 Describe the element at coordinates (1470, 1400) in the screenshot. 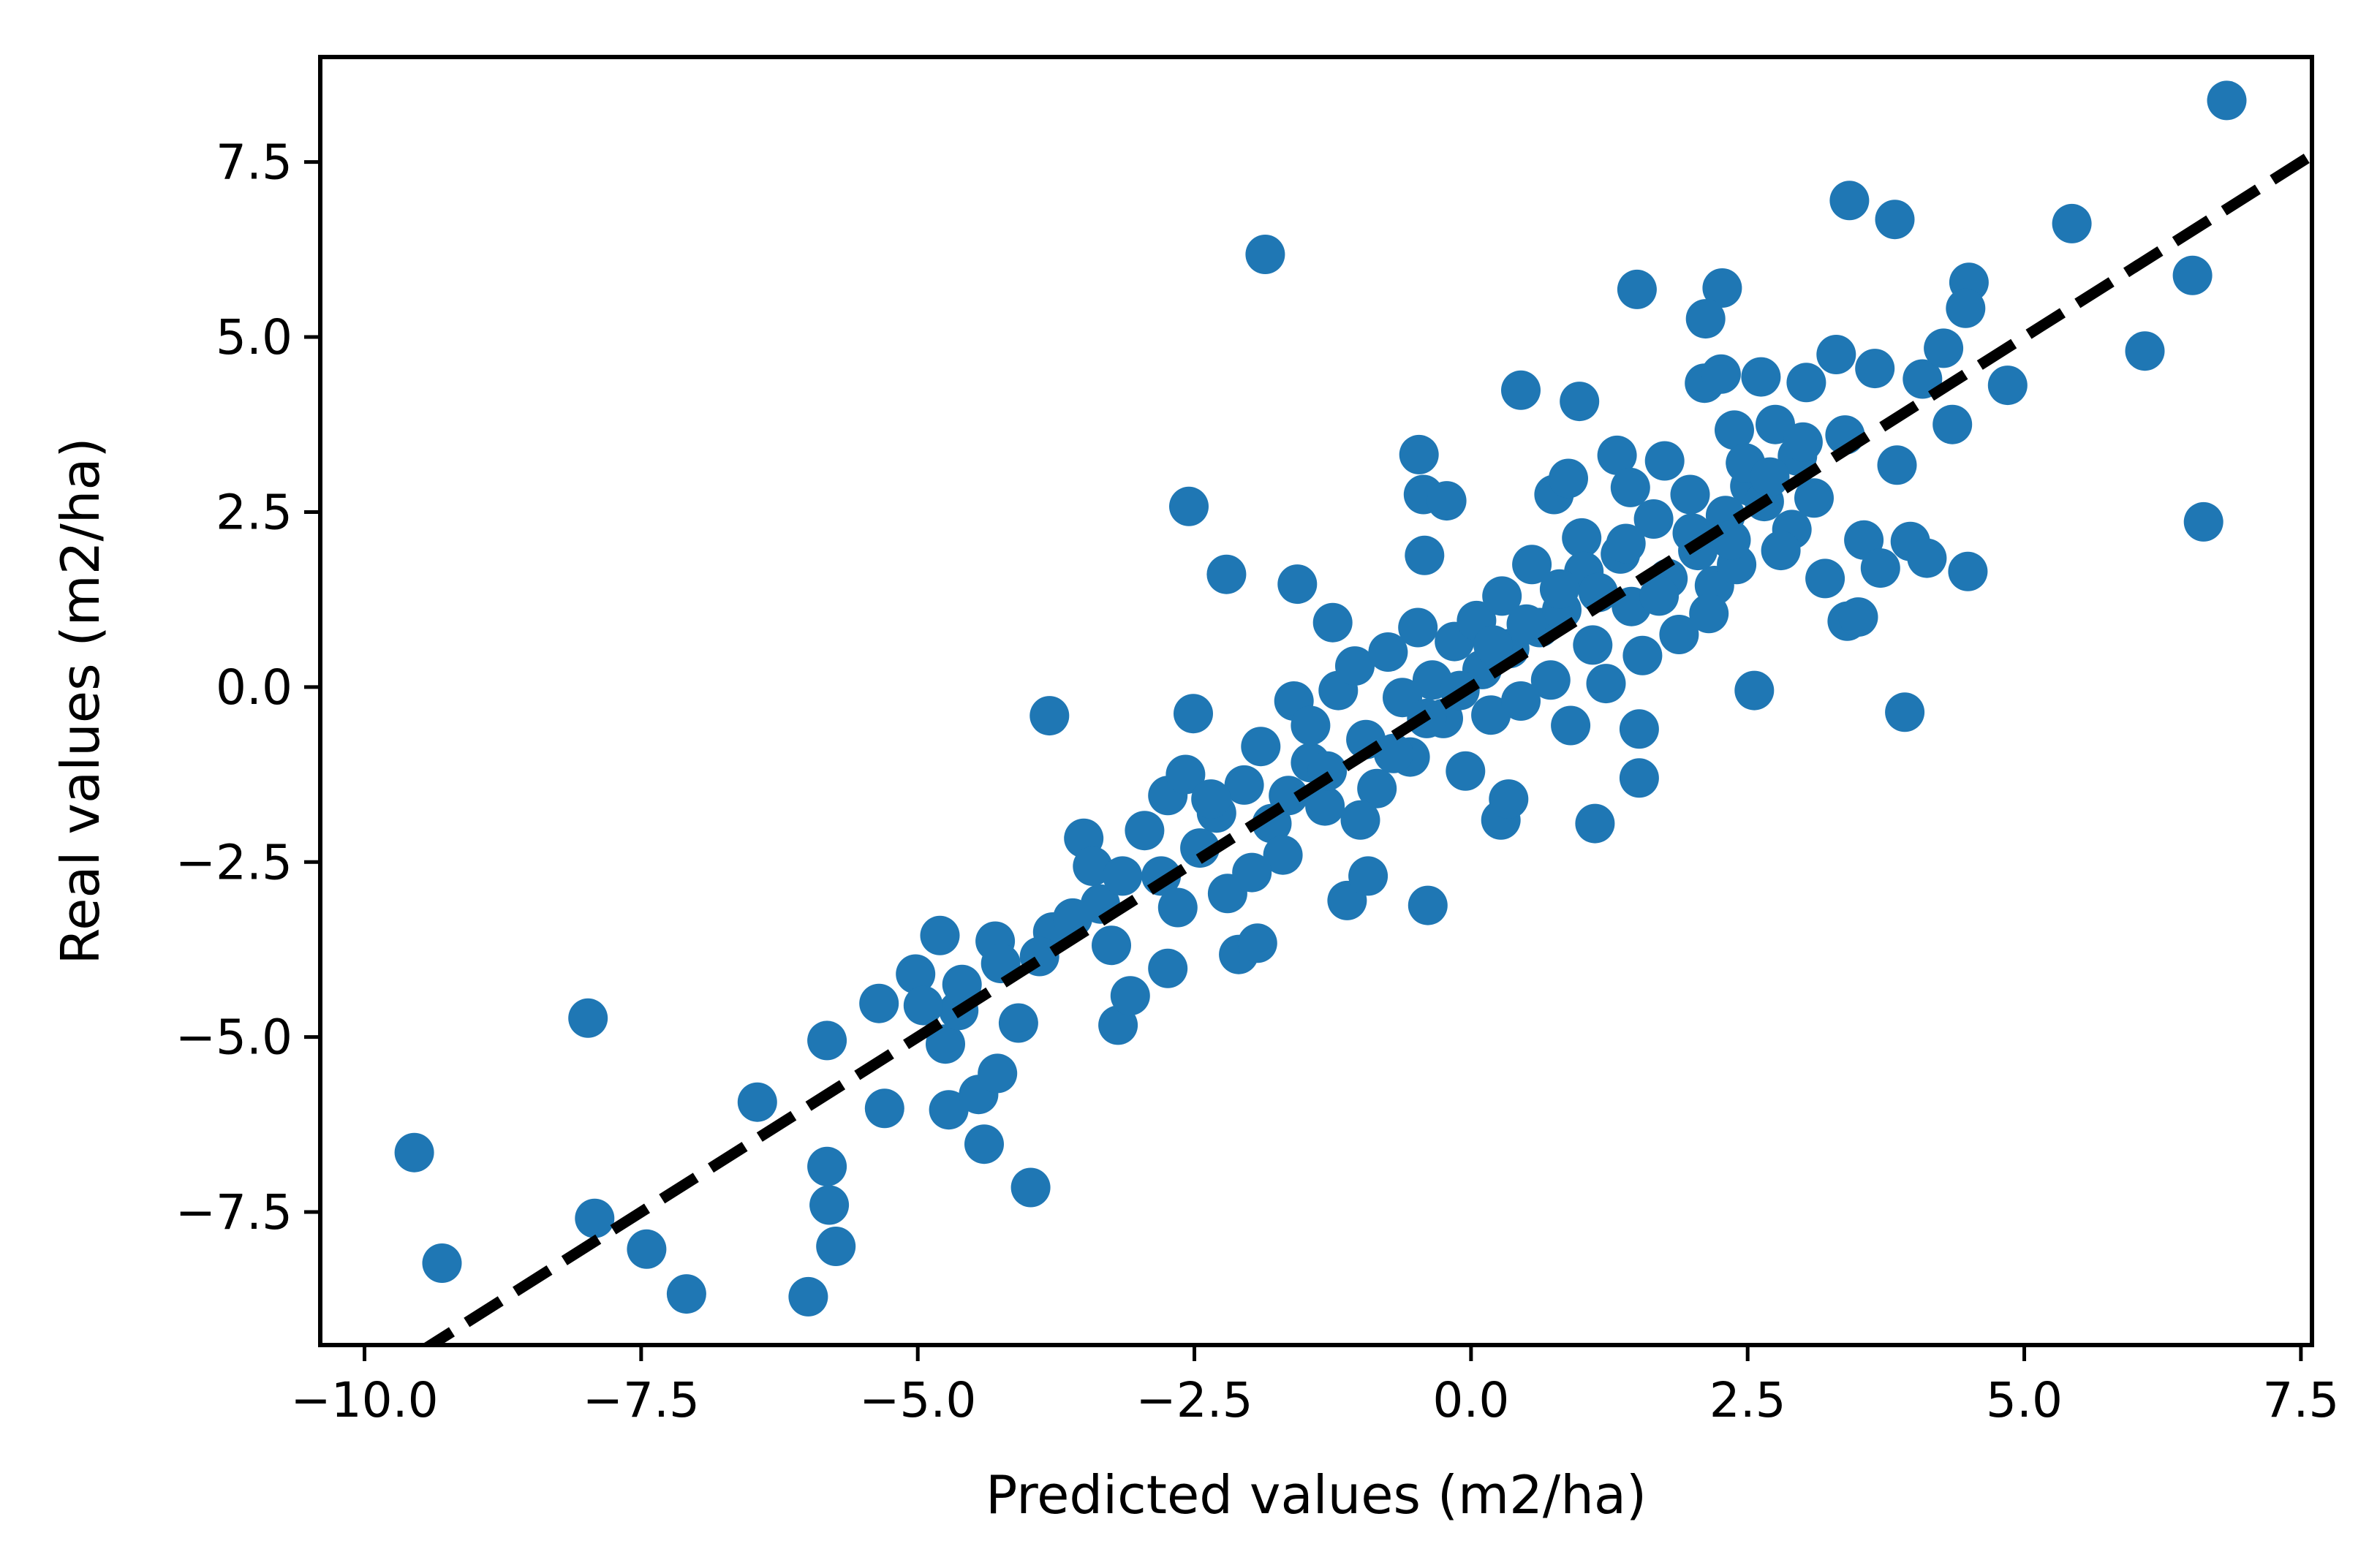

I see `x-tick-label: 0.0` at that location.